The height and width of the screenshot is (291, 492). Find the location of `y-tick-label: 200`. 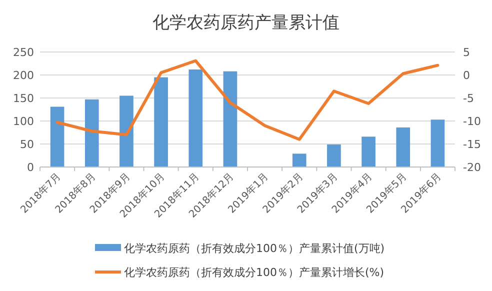

y-tick-label: 200 is located at coordinates (23, 75).